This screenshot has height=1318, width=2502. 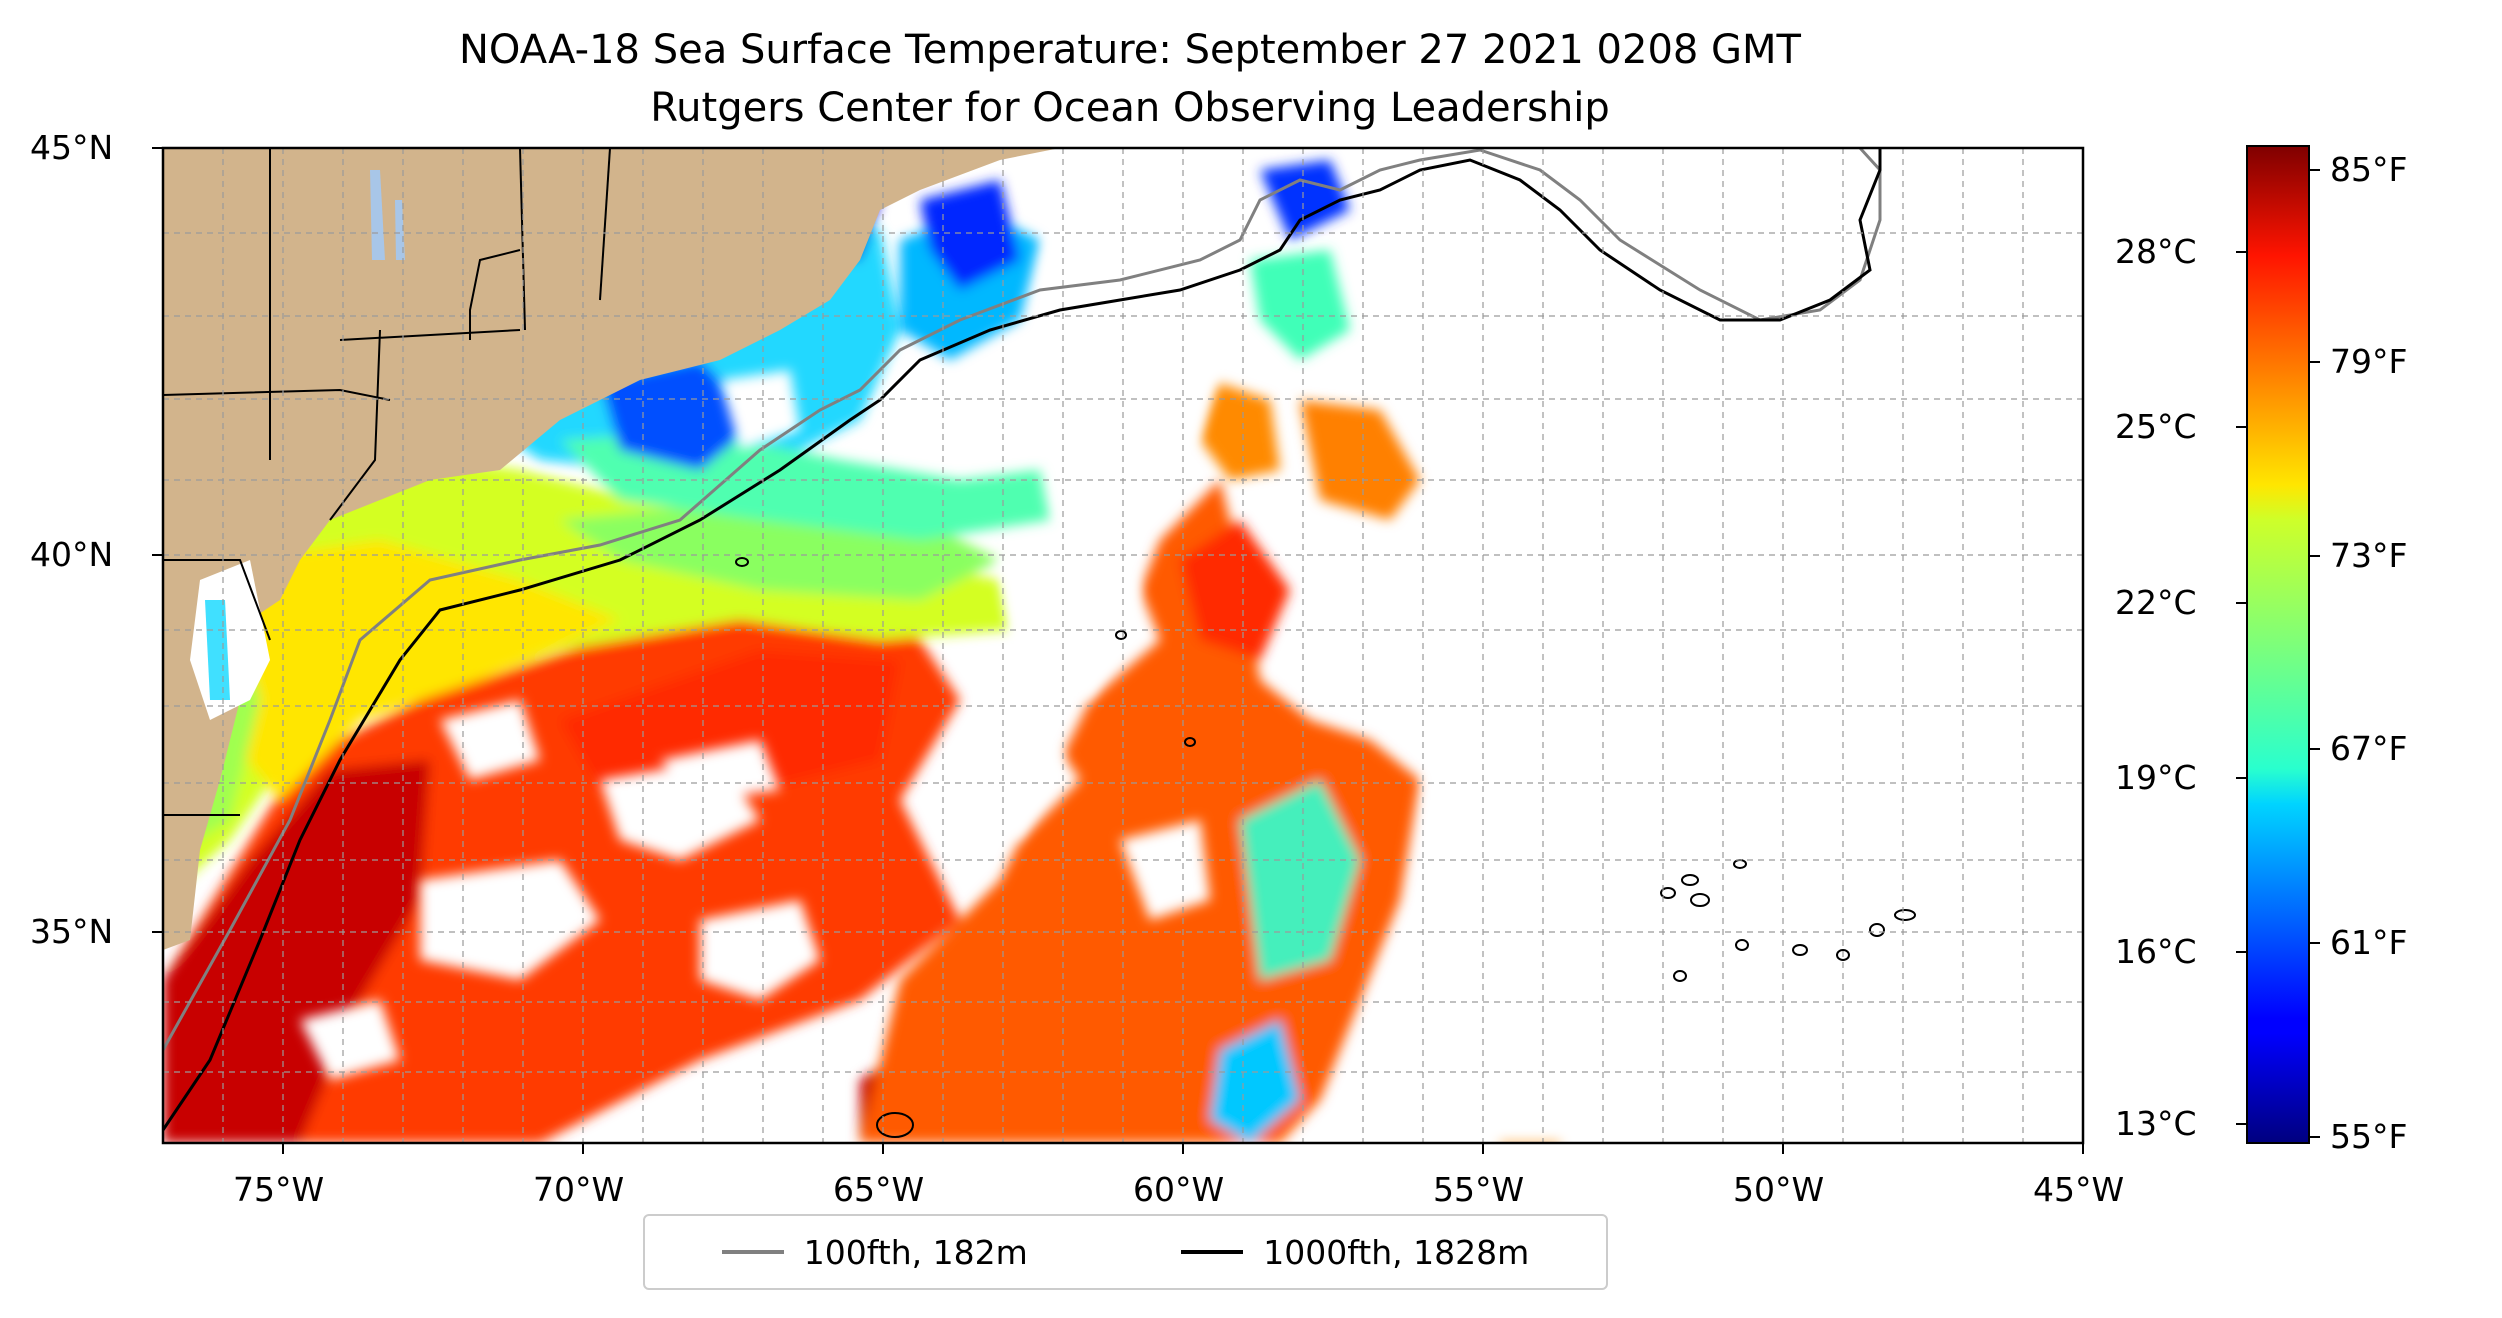 What do you see at coordinates (1212, 1252) in the screenshot?
I see `legend-swatch-black` at bounding box center [1212, 1252].